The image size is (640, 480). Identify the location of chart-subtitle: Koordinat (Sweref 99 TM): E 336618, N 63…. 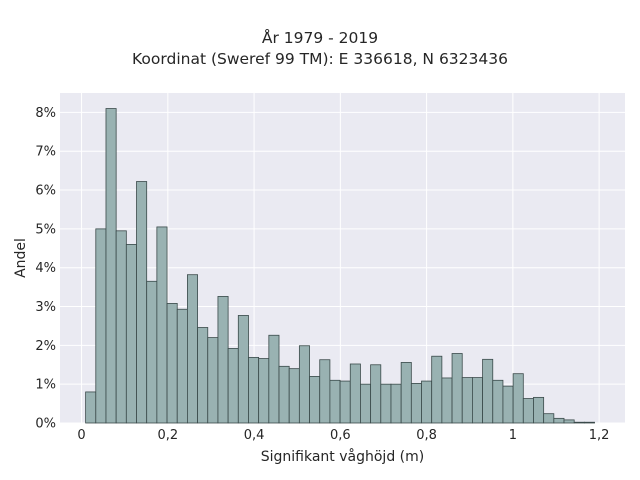
(320, 59).